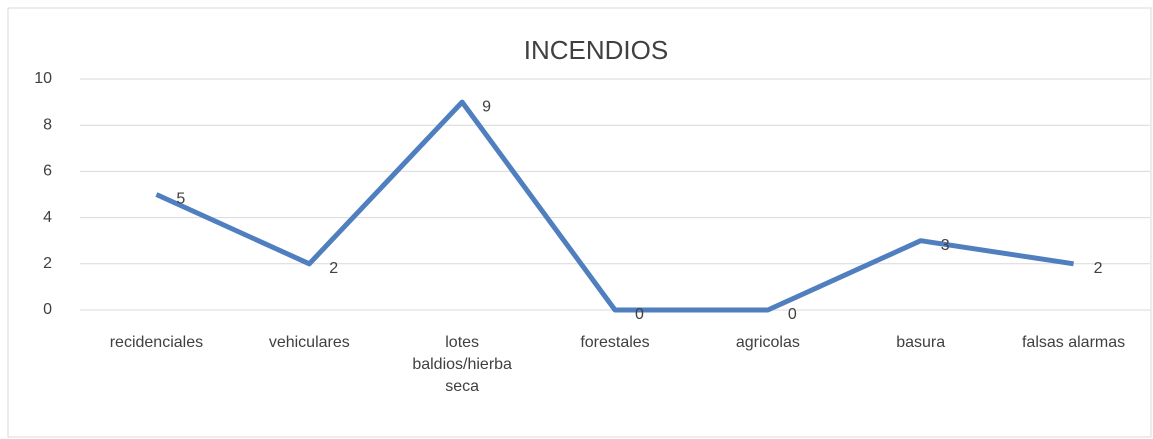 The width and height of the screenshot is (1153, 439). What do you see at coordinates (47, 309) in the screenshot?
I see `y-tick-label: 0` at bounding box center [47, 309].